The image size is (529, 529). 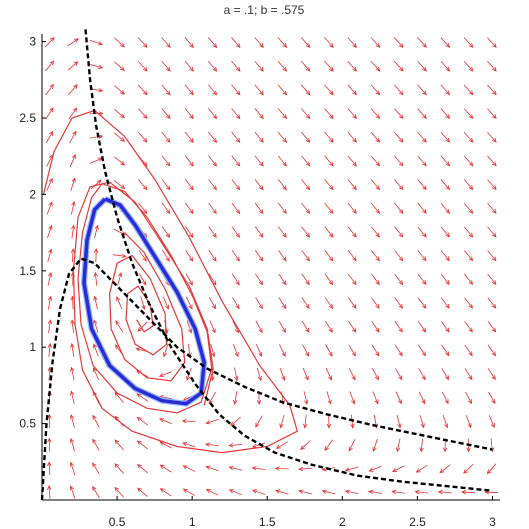 I want to click on y-tick-label: 3, so click(x=32, y=42).